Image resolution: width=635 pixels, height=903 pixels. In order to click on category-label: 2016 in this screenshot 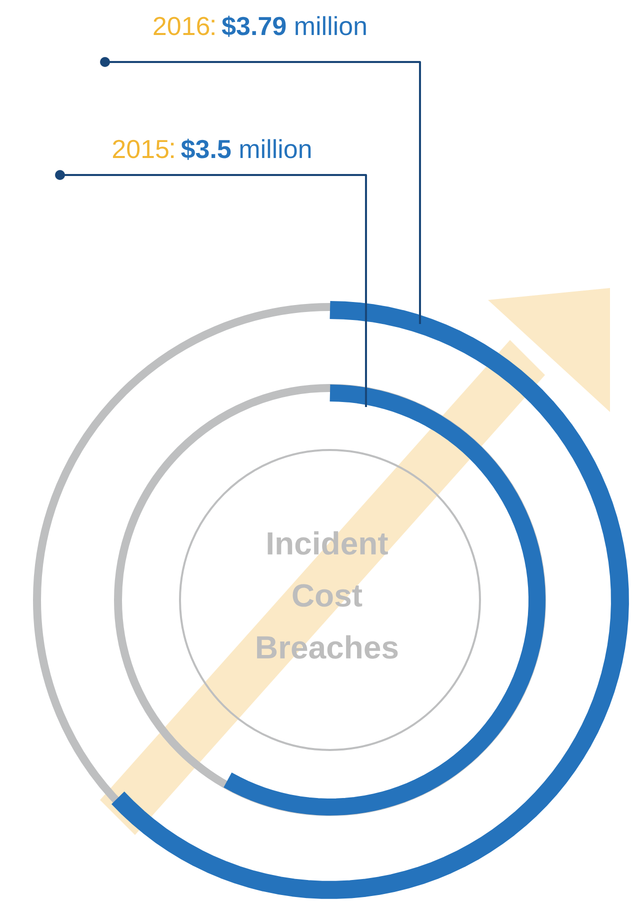, I will do `click(182, 26)`.